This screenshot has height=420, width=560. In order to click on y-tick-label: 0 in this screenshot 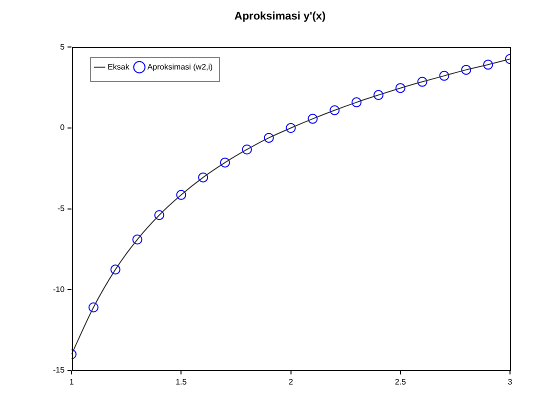, I will do `click(63, 127)`.